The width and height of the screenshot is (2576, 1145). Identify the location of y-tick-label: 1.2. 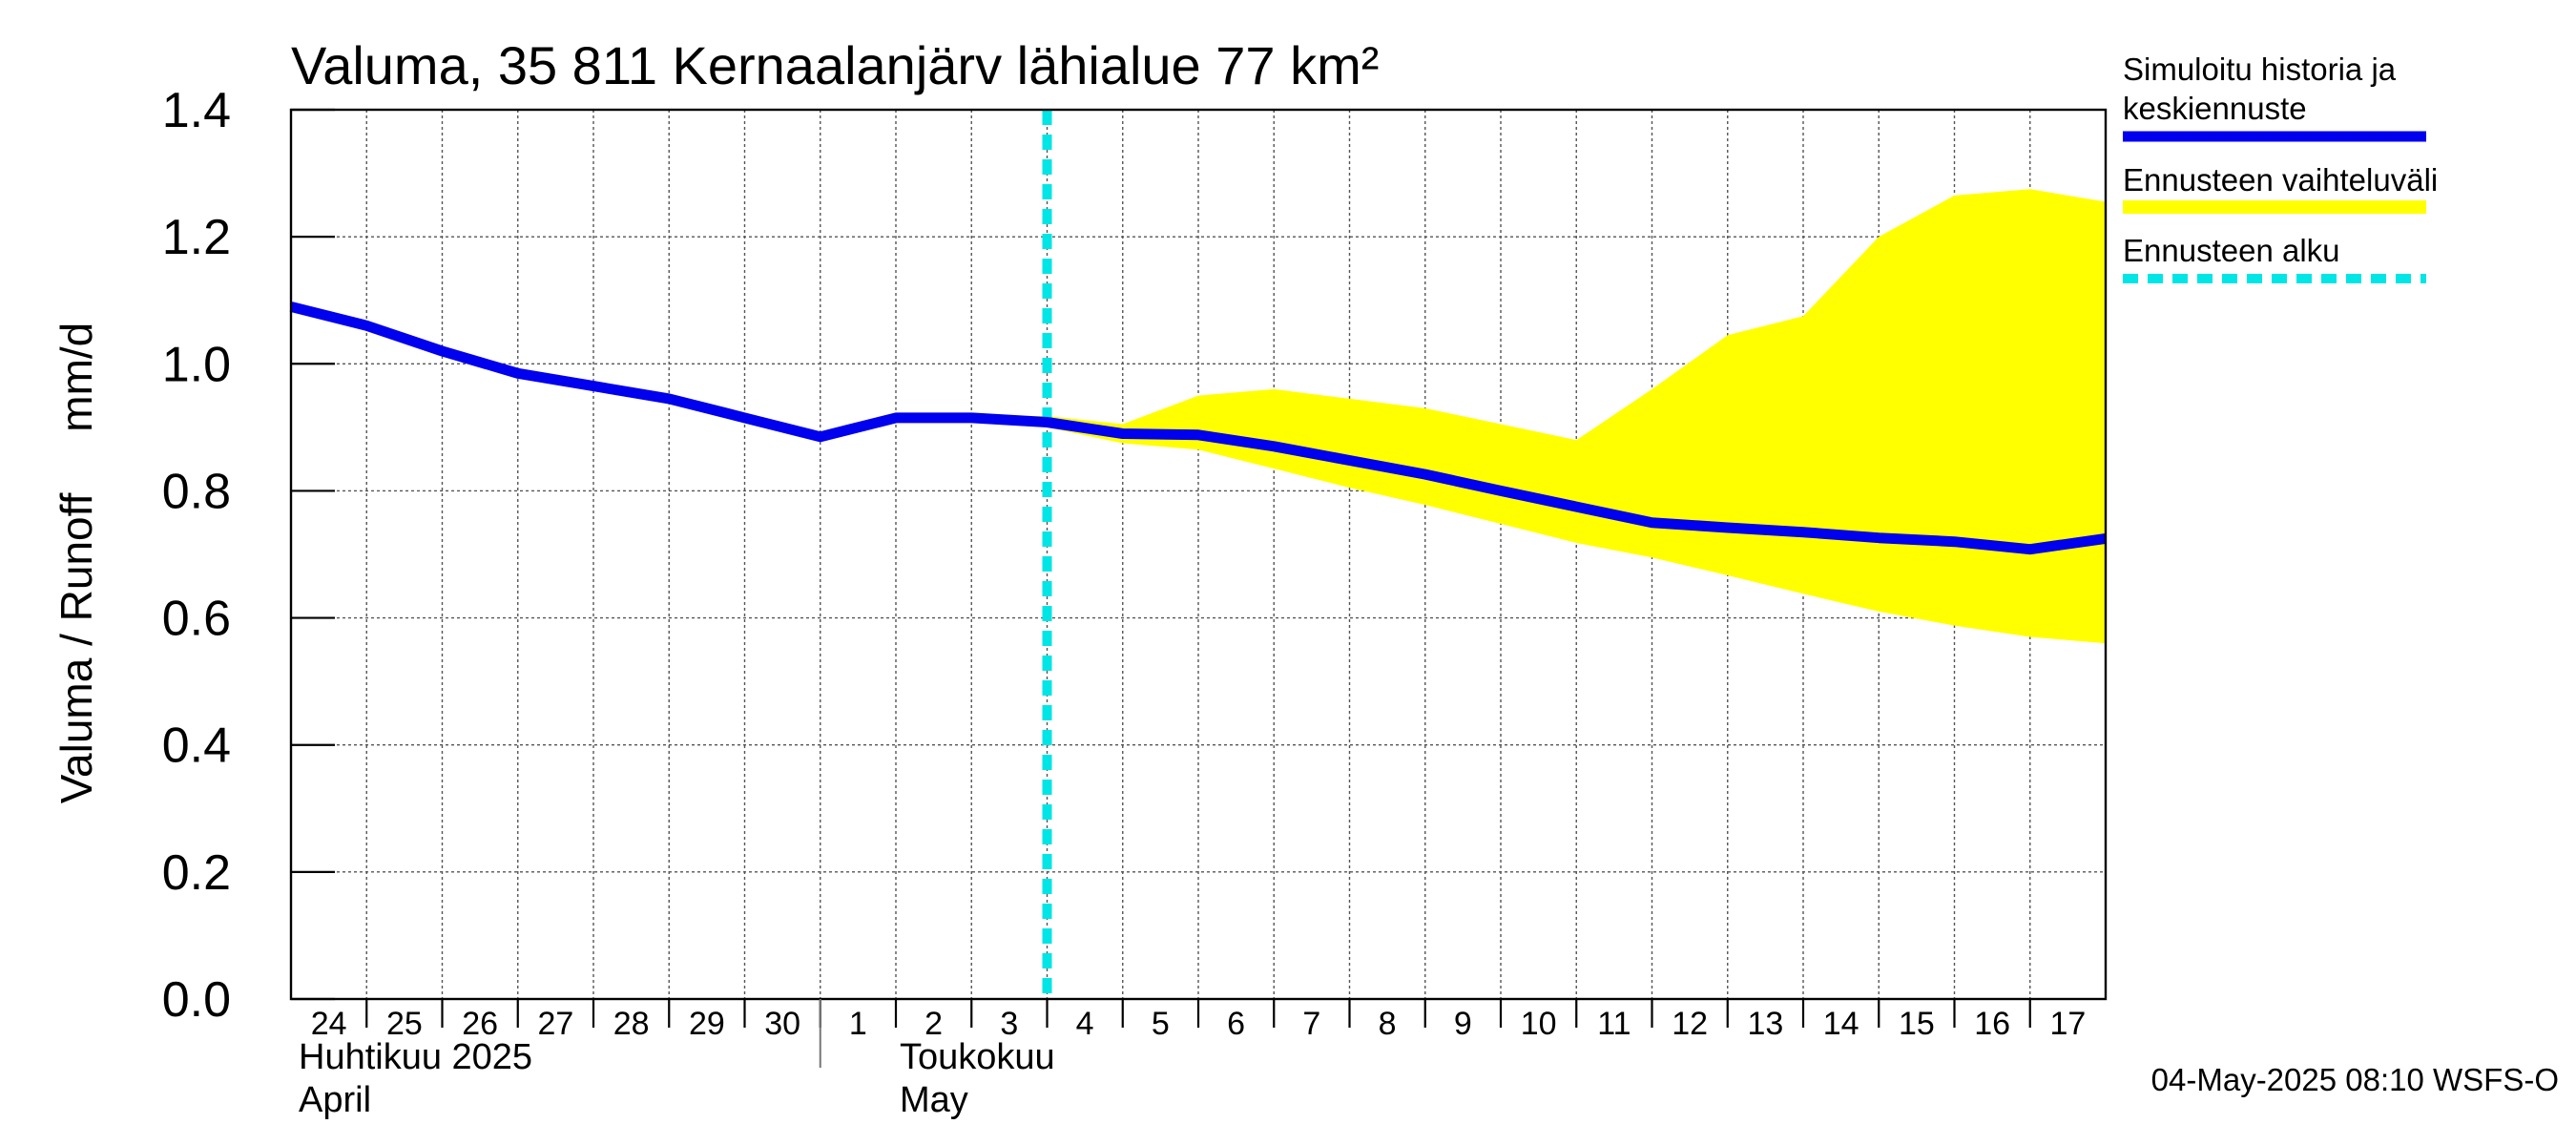
(196, 238).